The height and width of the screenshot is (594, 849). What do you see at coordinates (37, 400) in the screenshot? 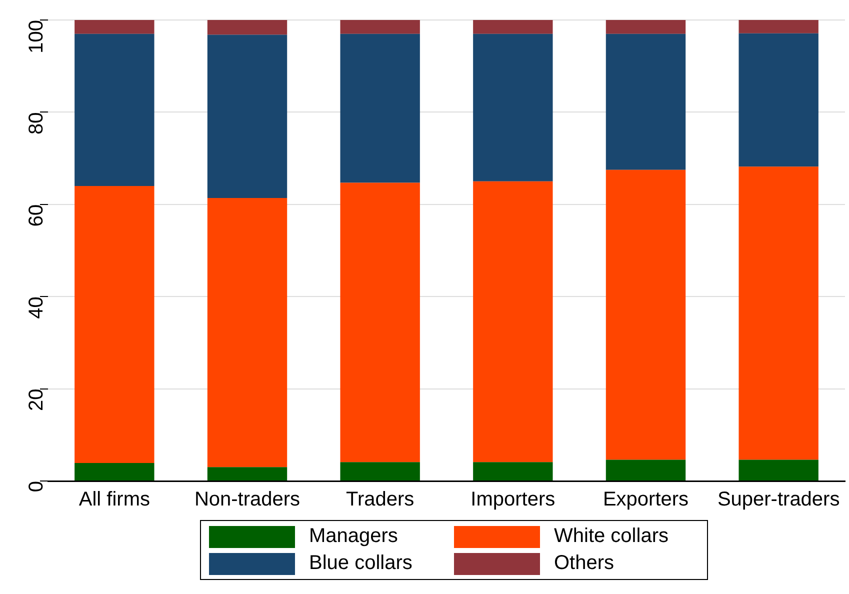
I see `y-tick-label: 20` at bounding box center [37, 400].